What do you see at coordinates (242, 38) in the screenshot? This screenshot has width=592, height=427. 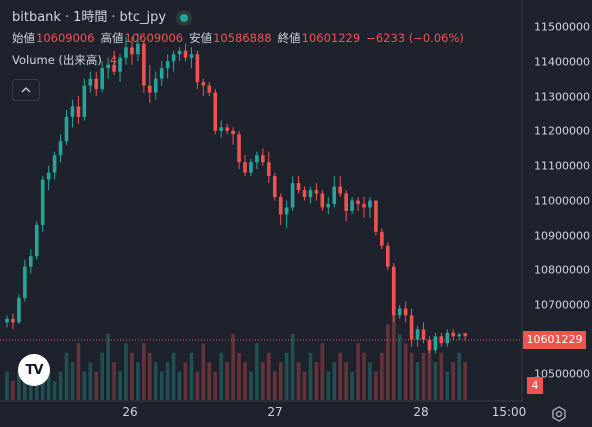 I see `low-value: 10586888` at bounding box center [242, 38].